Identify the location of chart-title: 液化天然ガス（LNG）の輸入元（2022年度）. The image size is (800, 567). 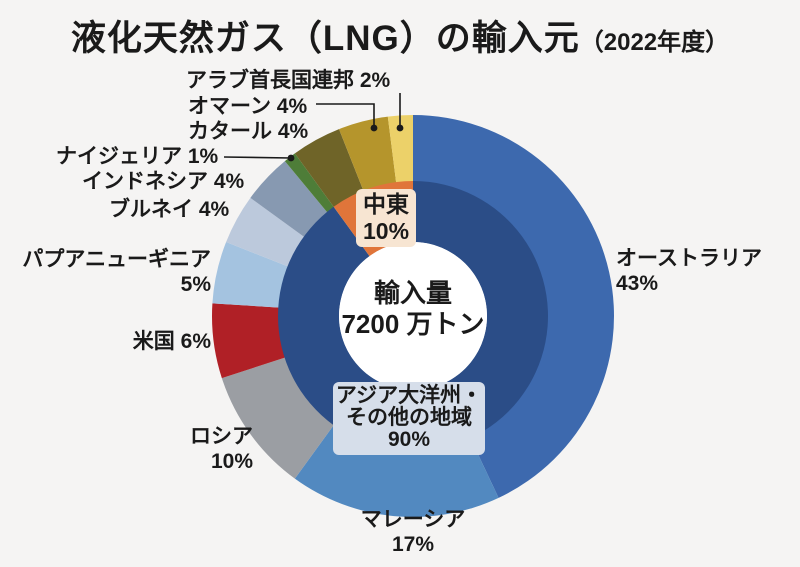
(400, 42).